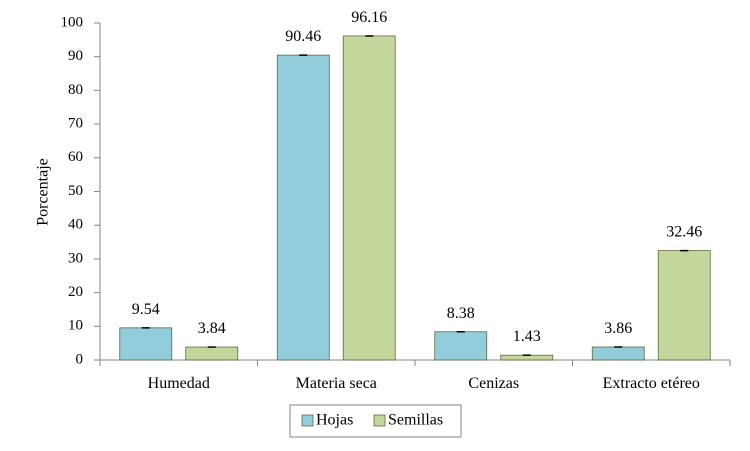  What do you see at coordinates (75, 258) in the screenshot?
I see `y-tick-label: 30` at bounding box center [75, 258].